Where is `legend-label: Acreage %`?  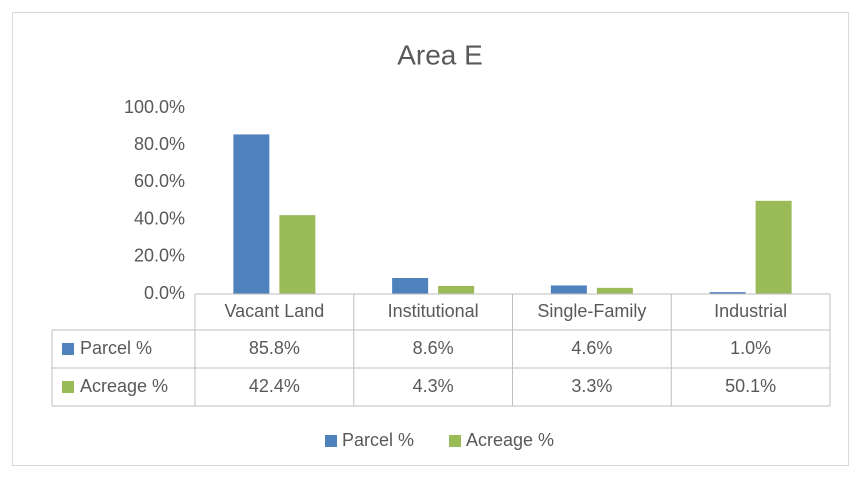 legend-label: Acreage % is located at coordinates (510, 440).